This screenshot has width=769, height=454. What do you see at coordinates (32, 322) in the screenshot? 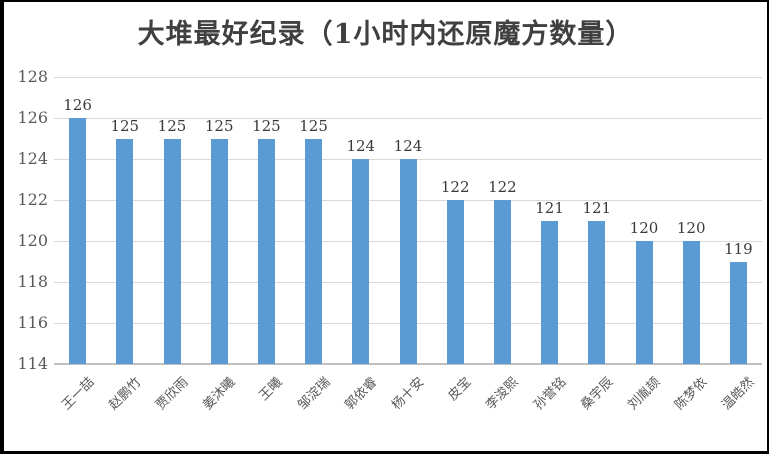
I see `y-axis-tick-label: 116` at bounding box center [32, 322].